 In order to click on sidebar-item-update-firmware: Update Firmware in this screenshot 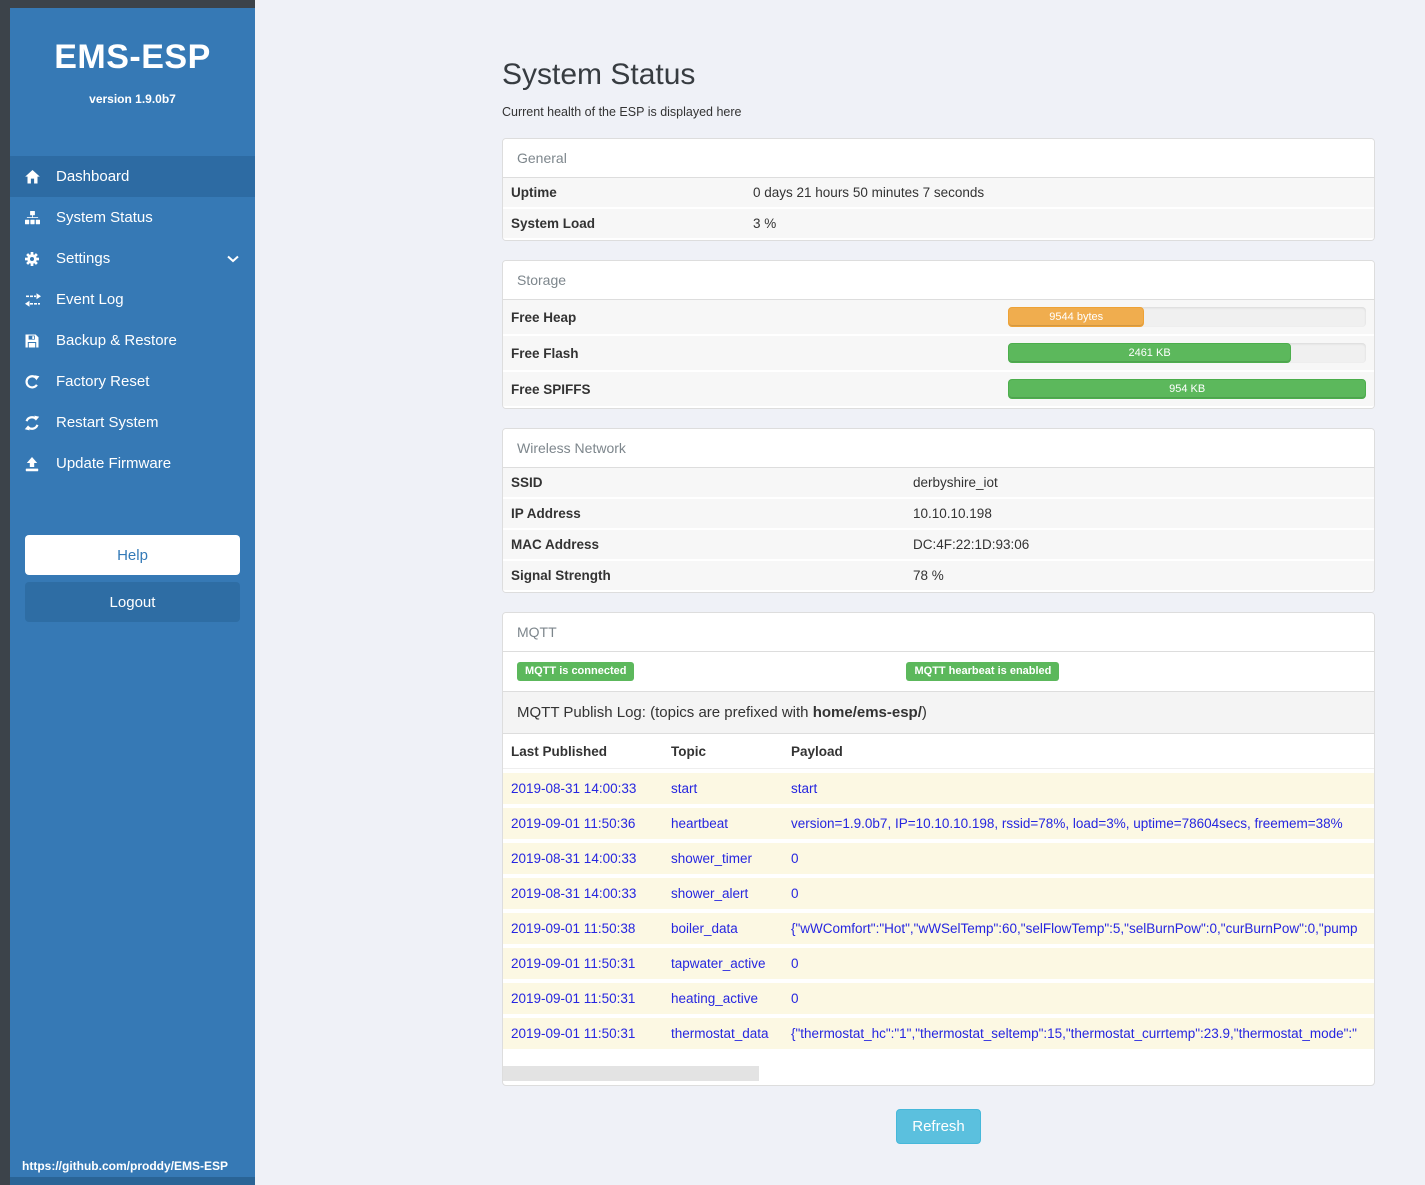, I will do `click(132, 463)`.